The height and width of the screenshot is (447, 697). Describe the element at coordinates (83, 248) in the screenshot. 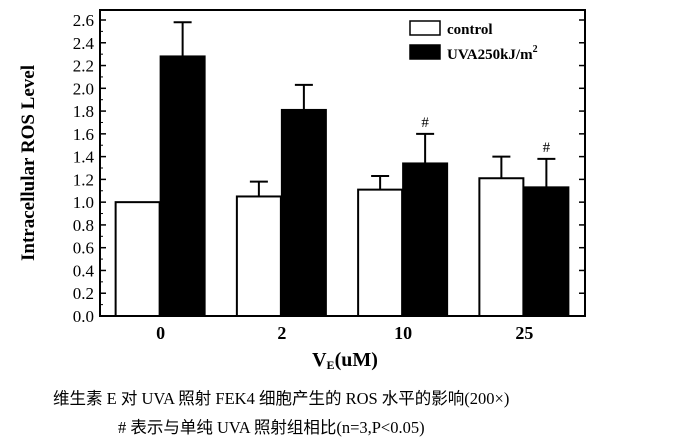

I see `y-tick-label: 0.6` at that location.